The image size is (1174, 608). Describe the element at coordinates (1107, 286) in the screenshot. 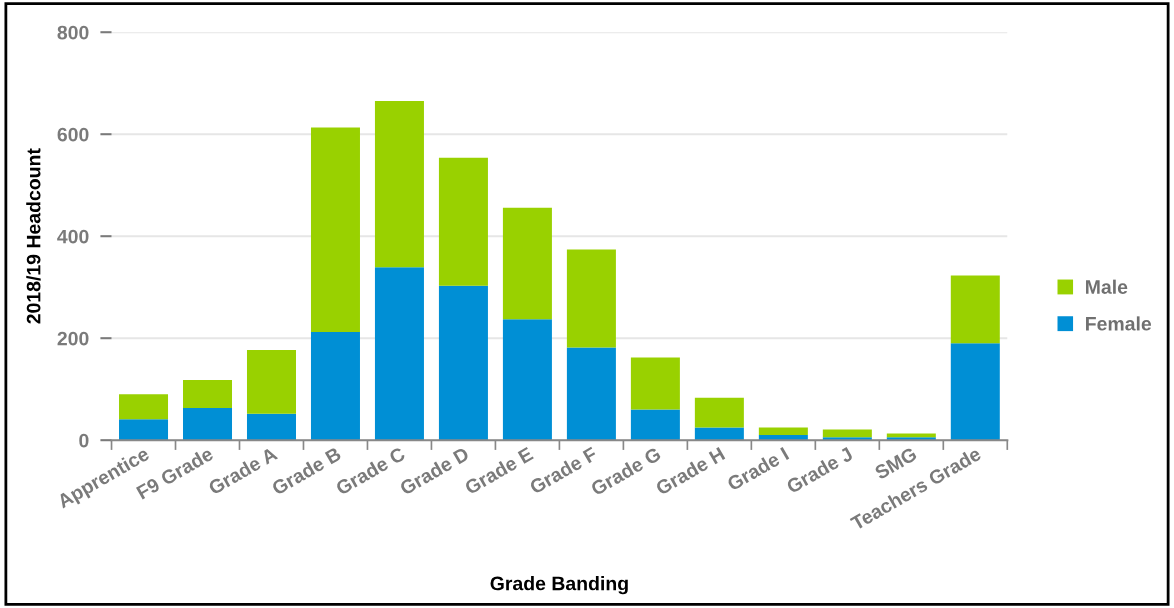

I see `legend-label: Male` at that location.